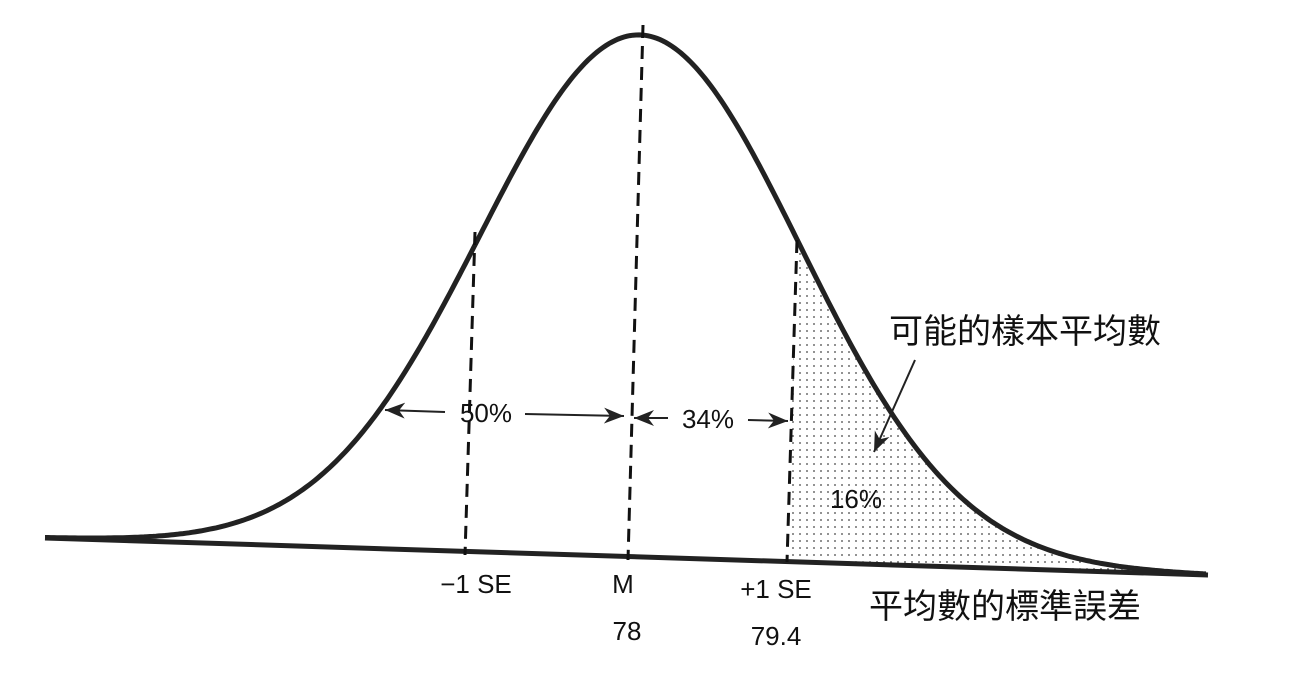  What do you see at coordinates (486, 413) in the screenshot?
I see `region-label: 50%` at bounding box center [486, 413].